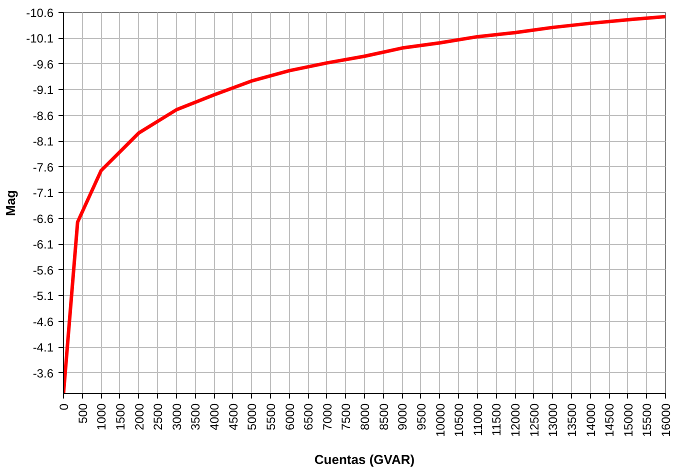 Image resolution: width=699 pixels, height=469 pixels. Describe the element at coordinates (177, 416) in the screenshot. I see `x-tick-label: 3000` at that location.